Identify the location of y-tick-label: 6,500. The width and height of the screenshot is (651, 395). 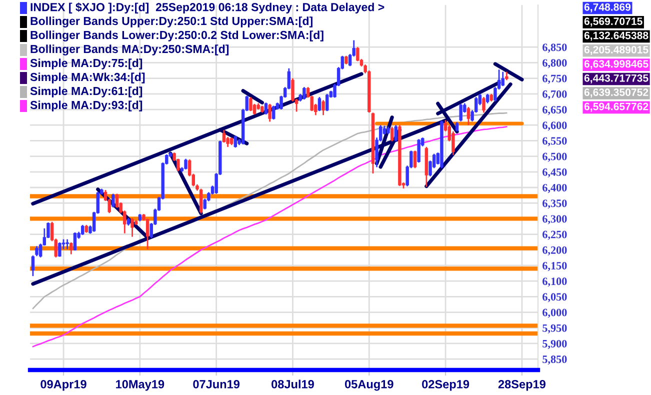
(554, 157).